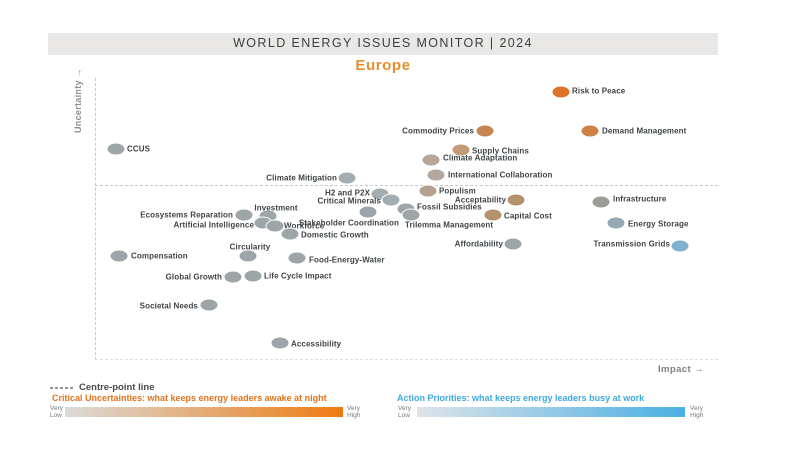  Describe the element at coordinates (640, 199) in the screenshot. I see `issue-label: Infrastructure` at that location.